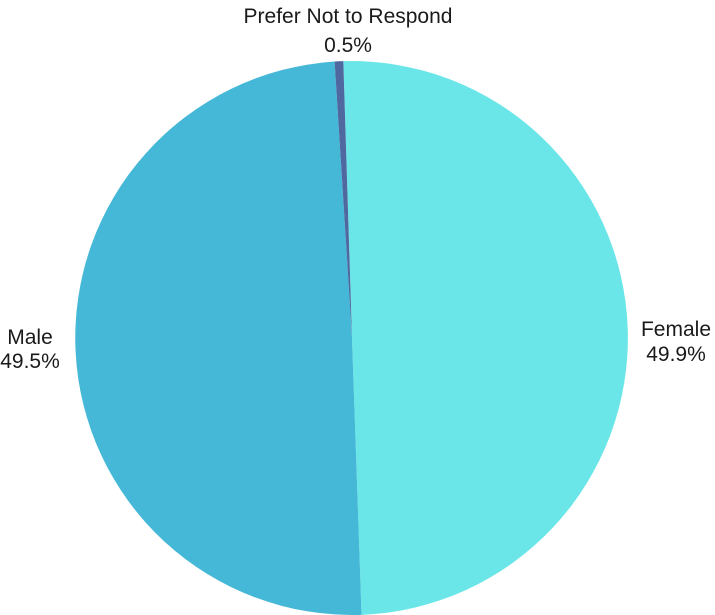  What do you see at coordinates (30, 337) in the screenshot?
I see `slice-label-male: Male` at bounding box center [30, 337].